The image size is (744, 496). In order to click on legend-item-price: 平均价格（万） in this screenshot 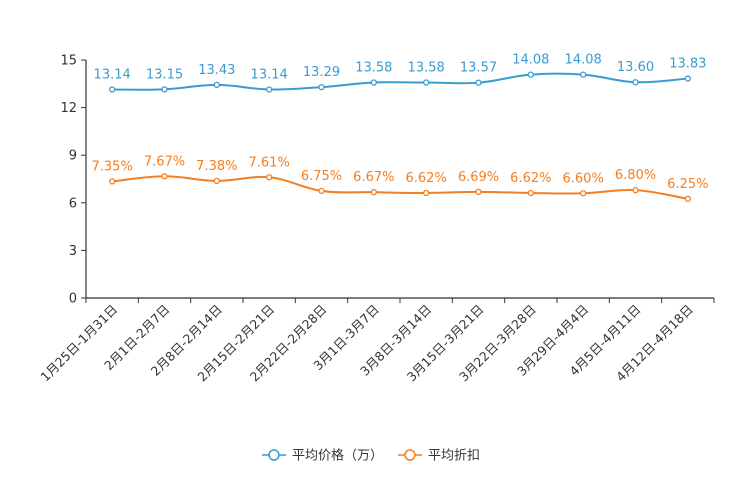, I will do `click(322, 456)`.